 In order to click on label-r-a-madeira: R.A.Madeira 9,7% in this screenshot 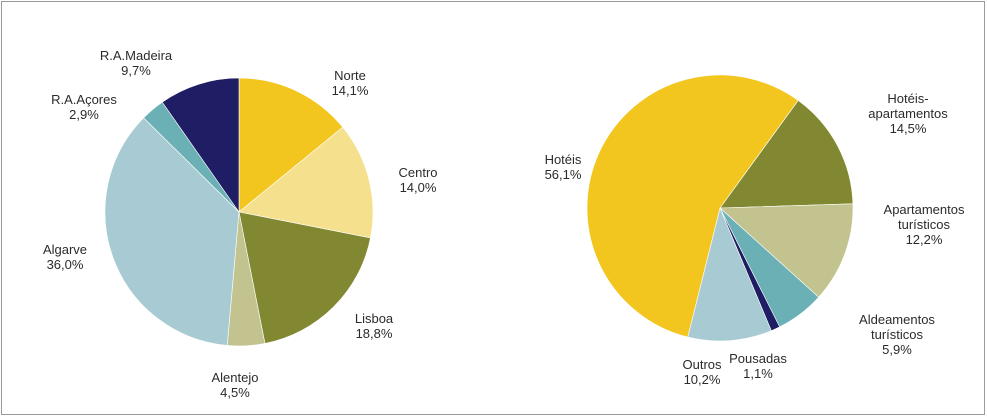, I will do `click(136, 63)`.